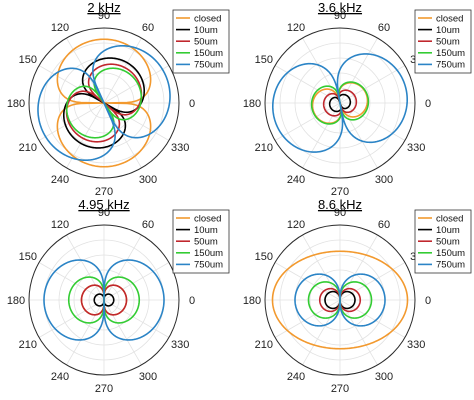 Image resolution: width=474 pixels, height=400 pixels. Describe the element at coordinates (340, 204) in the screenshot. I see `panel-title: 8.6 kHz` at that location.